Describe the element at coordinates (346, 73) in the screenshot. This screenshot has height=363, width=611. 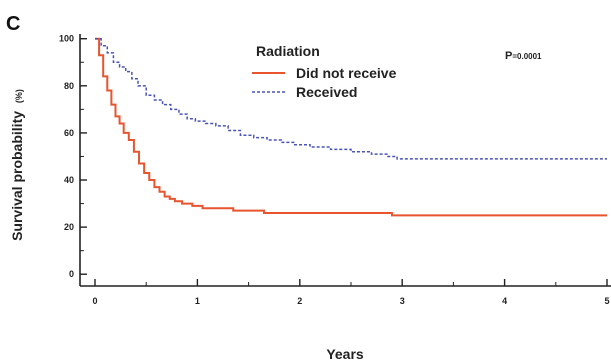
I see `legend-label-did-not-receive: Did not receive` at that location.